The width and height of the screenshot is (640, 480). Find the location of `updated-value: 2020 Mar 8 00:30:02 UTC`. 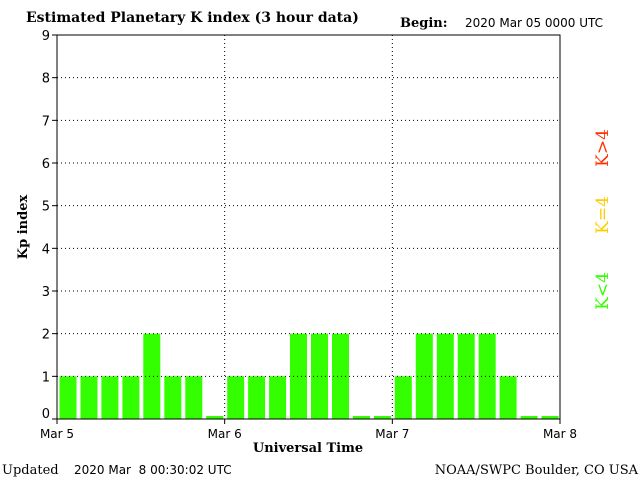

updated-value: 2020 Mar 8 00:30:02 UTC is located at coordinates (153, 470).